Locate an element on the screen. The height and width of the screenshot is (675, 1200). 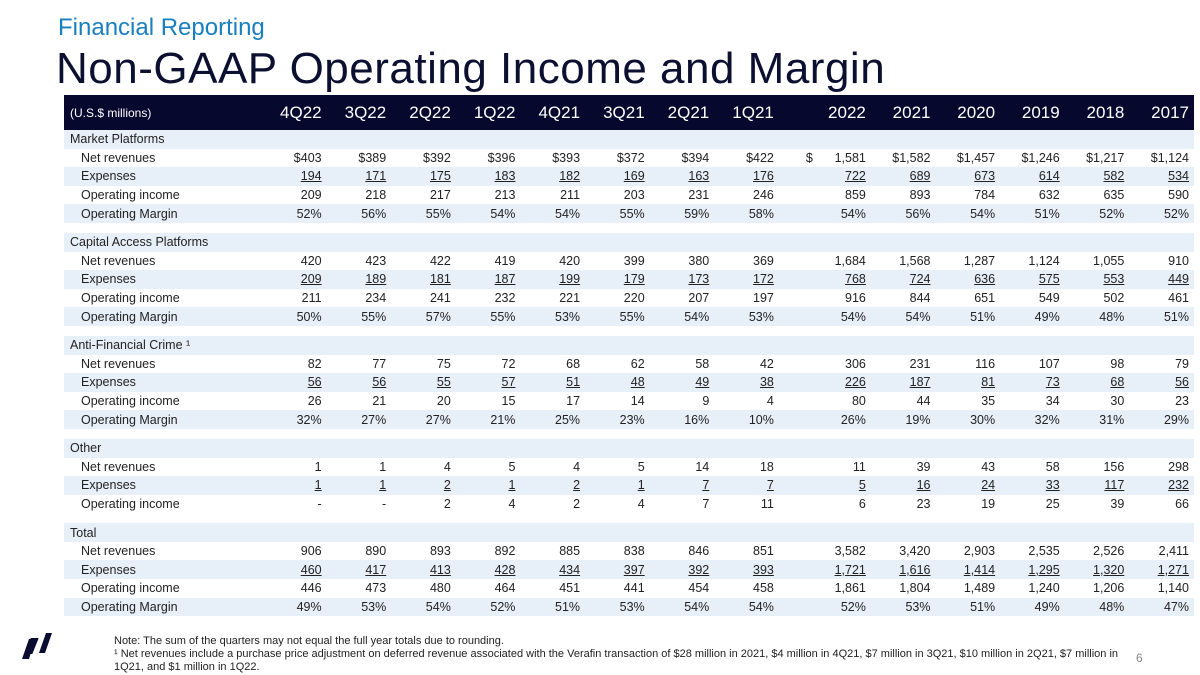
cell-value: 20 is located at coordinates (443, 401).